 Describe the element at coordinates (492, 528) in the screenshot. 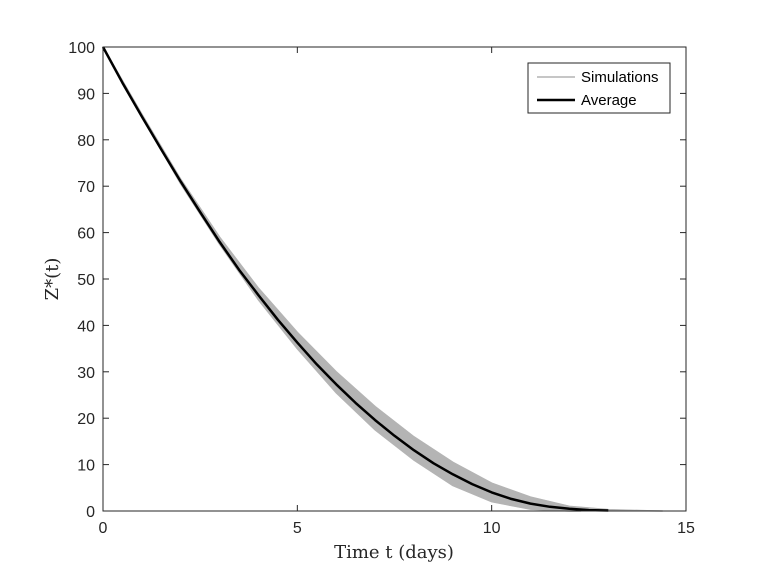

I see `x-tick-label-10: 10` at that location.